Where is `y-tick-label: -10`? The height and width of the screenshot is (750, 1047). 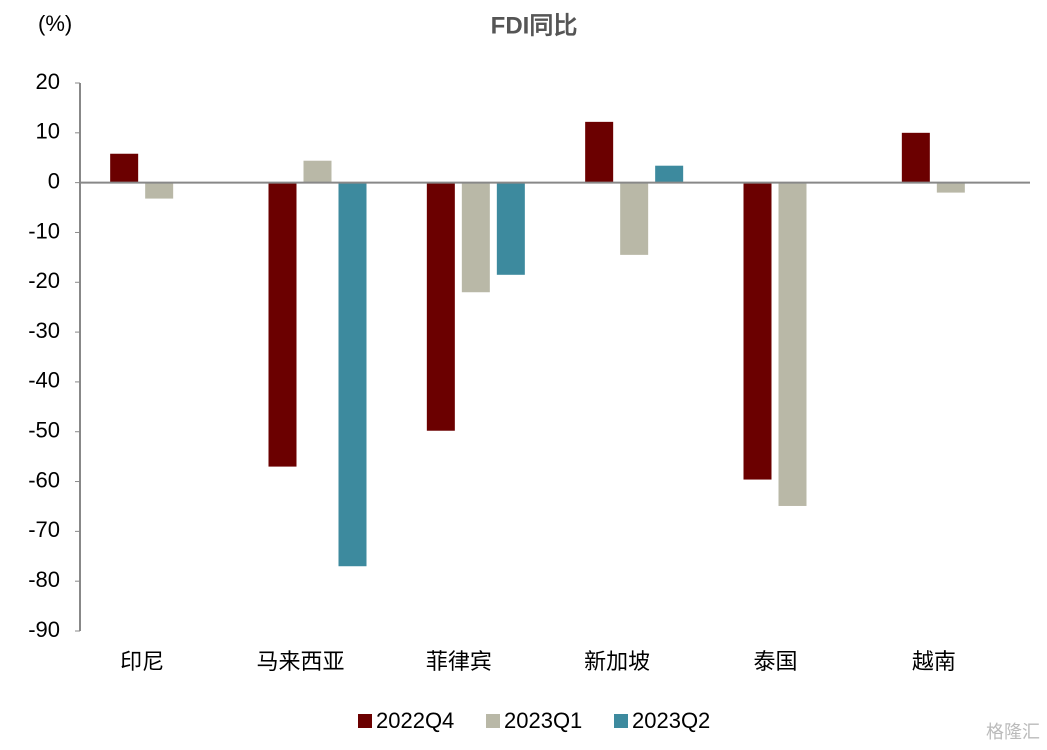
y-tick-label: -10 is located at coordinates (44, 230).